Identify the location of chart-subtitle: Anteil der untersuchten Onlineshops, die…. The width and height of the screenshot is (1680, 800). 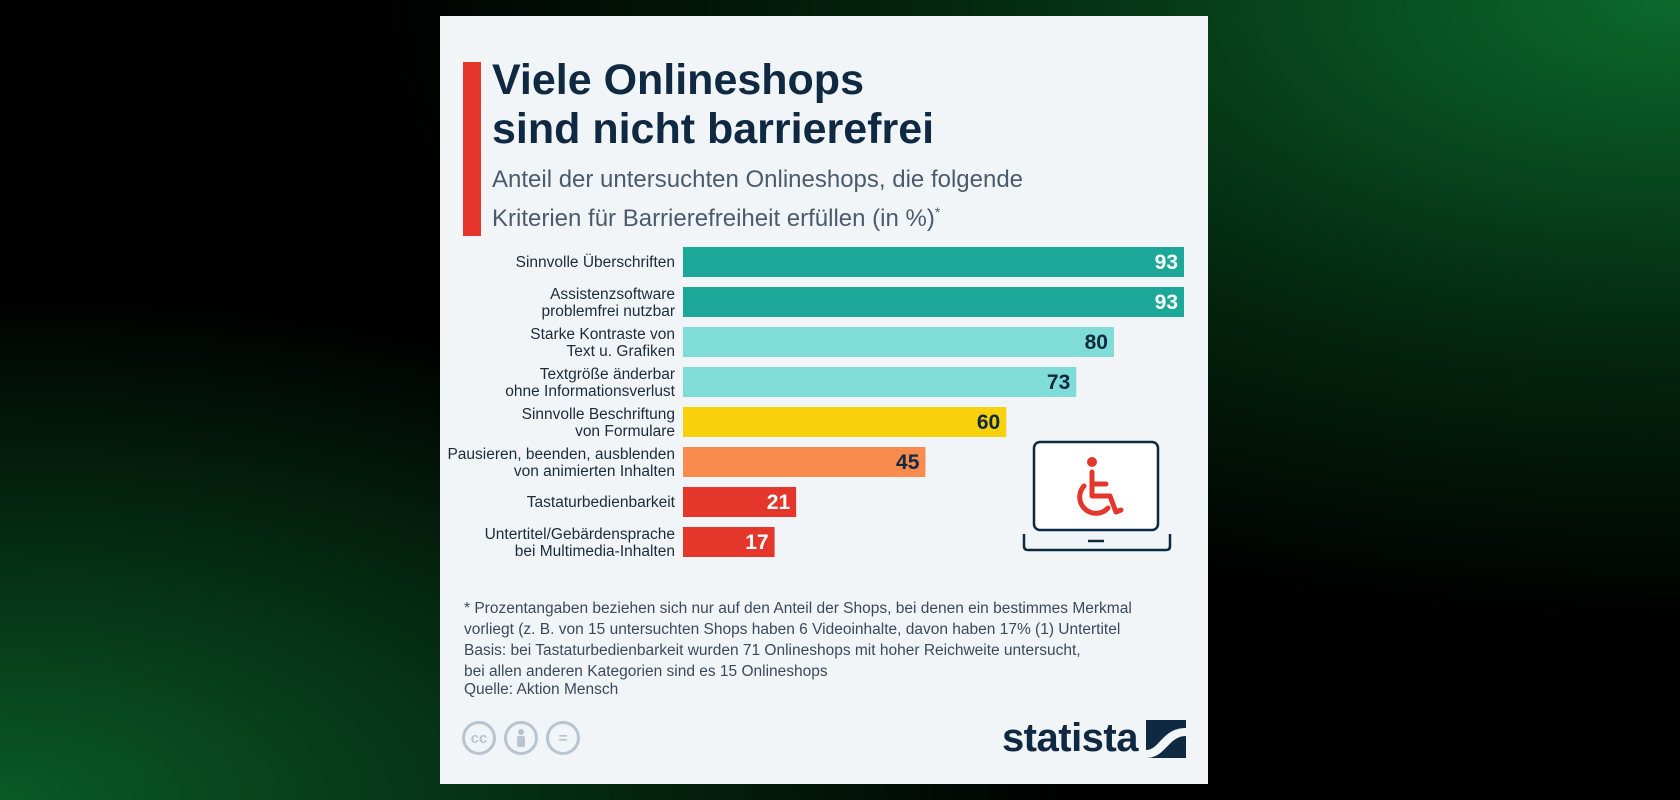
(757, 199).